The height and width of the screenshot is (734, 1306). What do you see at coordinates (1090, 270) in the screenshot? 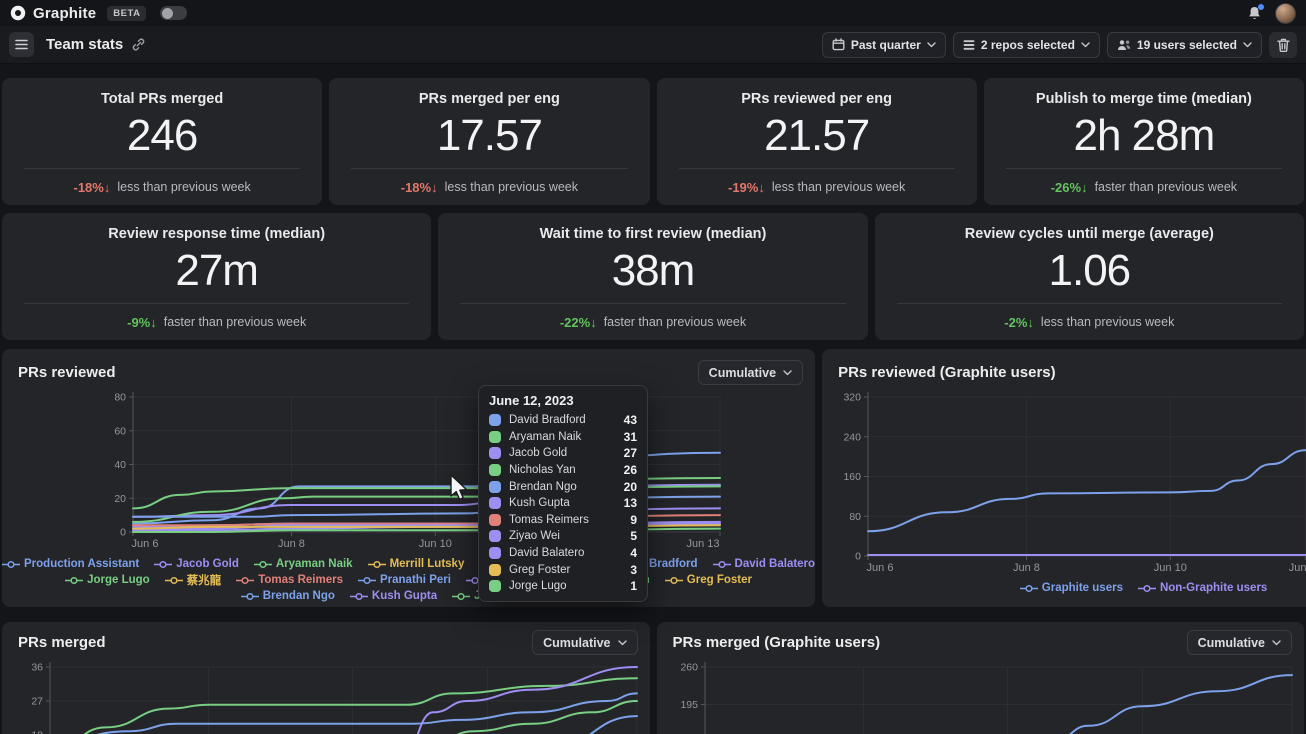
I see `metric-value: 1.06` at bounding box center [1090, 270].